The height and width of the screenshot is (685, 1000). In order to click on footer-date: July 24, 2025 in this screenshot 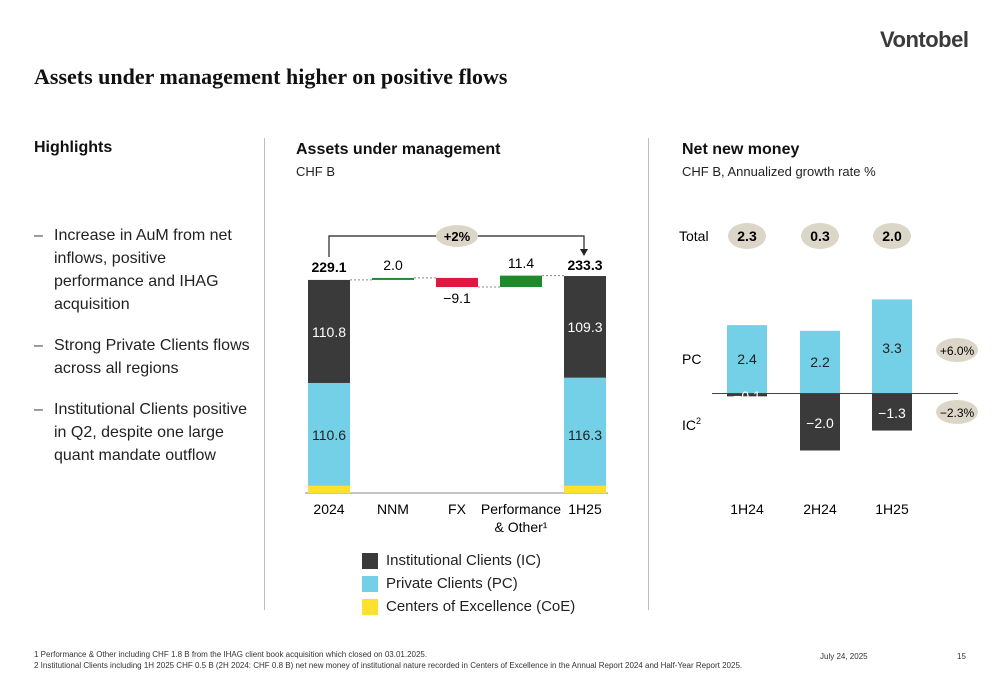, I will do `click(844, 656)`.